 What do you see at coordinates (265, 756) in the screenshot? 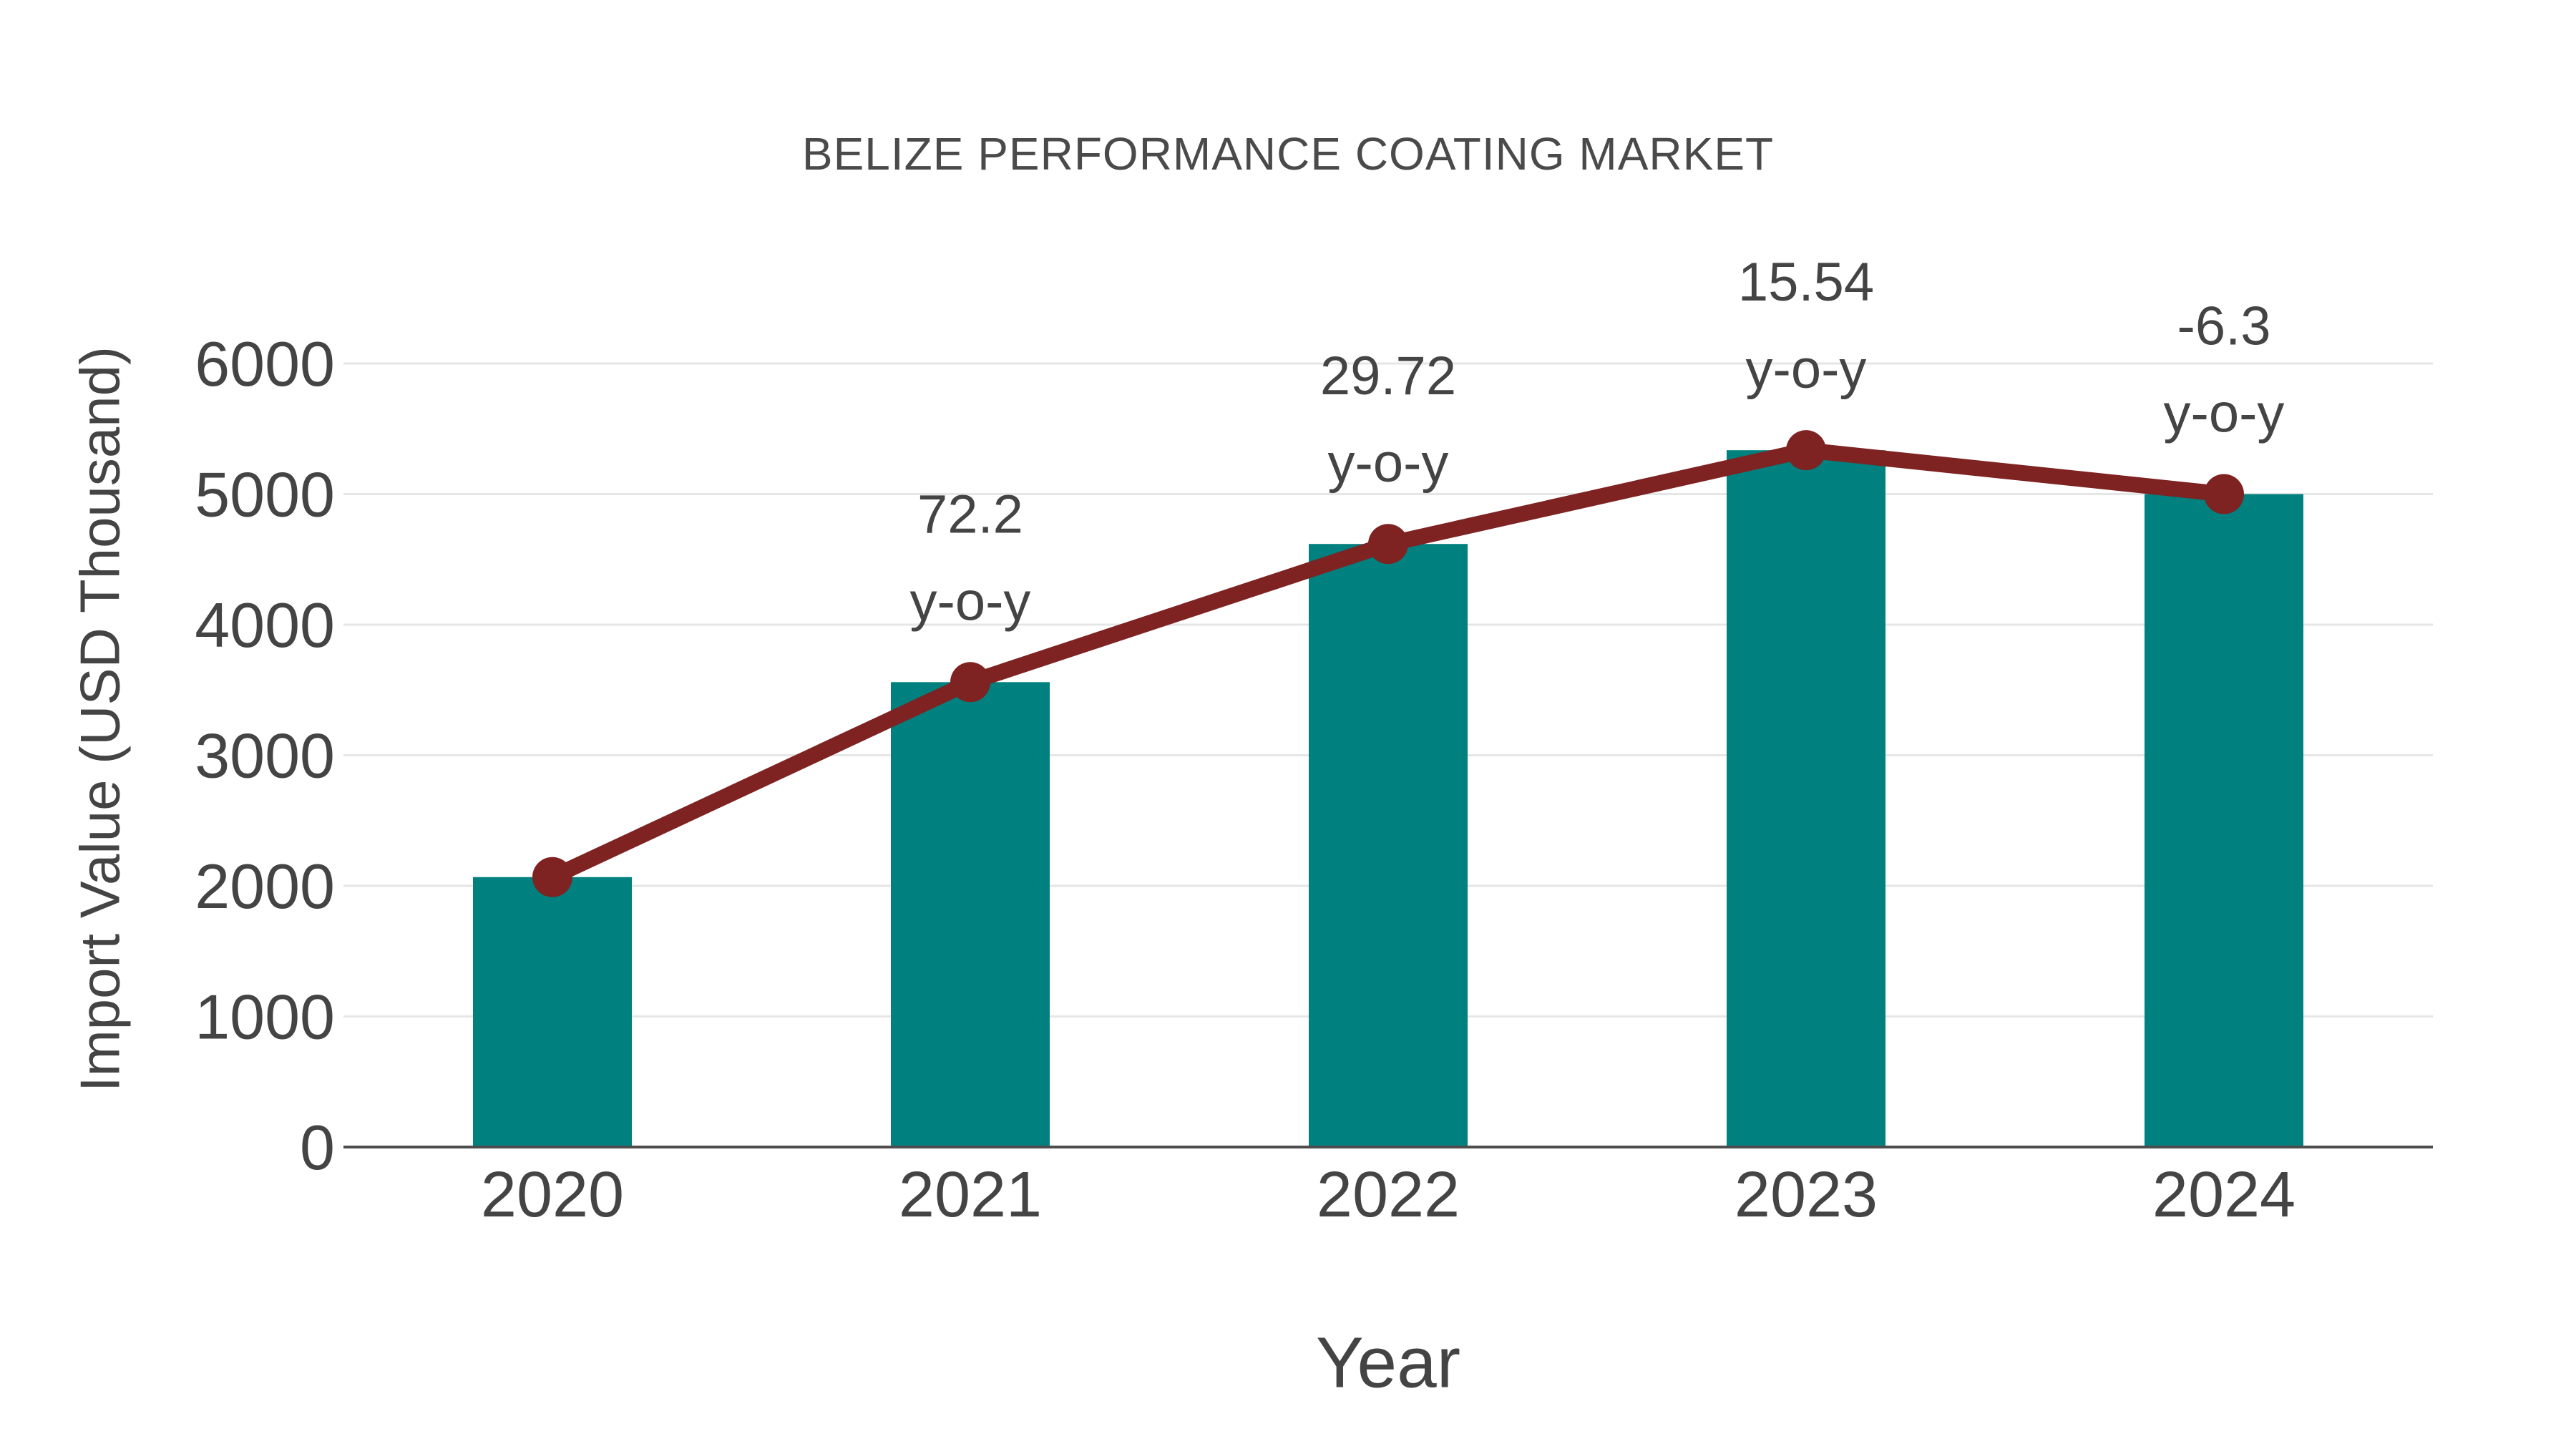
I see `y-tick-label: 3000` at bounding box center [265, 756].